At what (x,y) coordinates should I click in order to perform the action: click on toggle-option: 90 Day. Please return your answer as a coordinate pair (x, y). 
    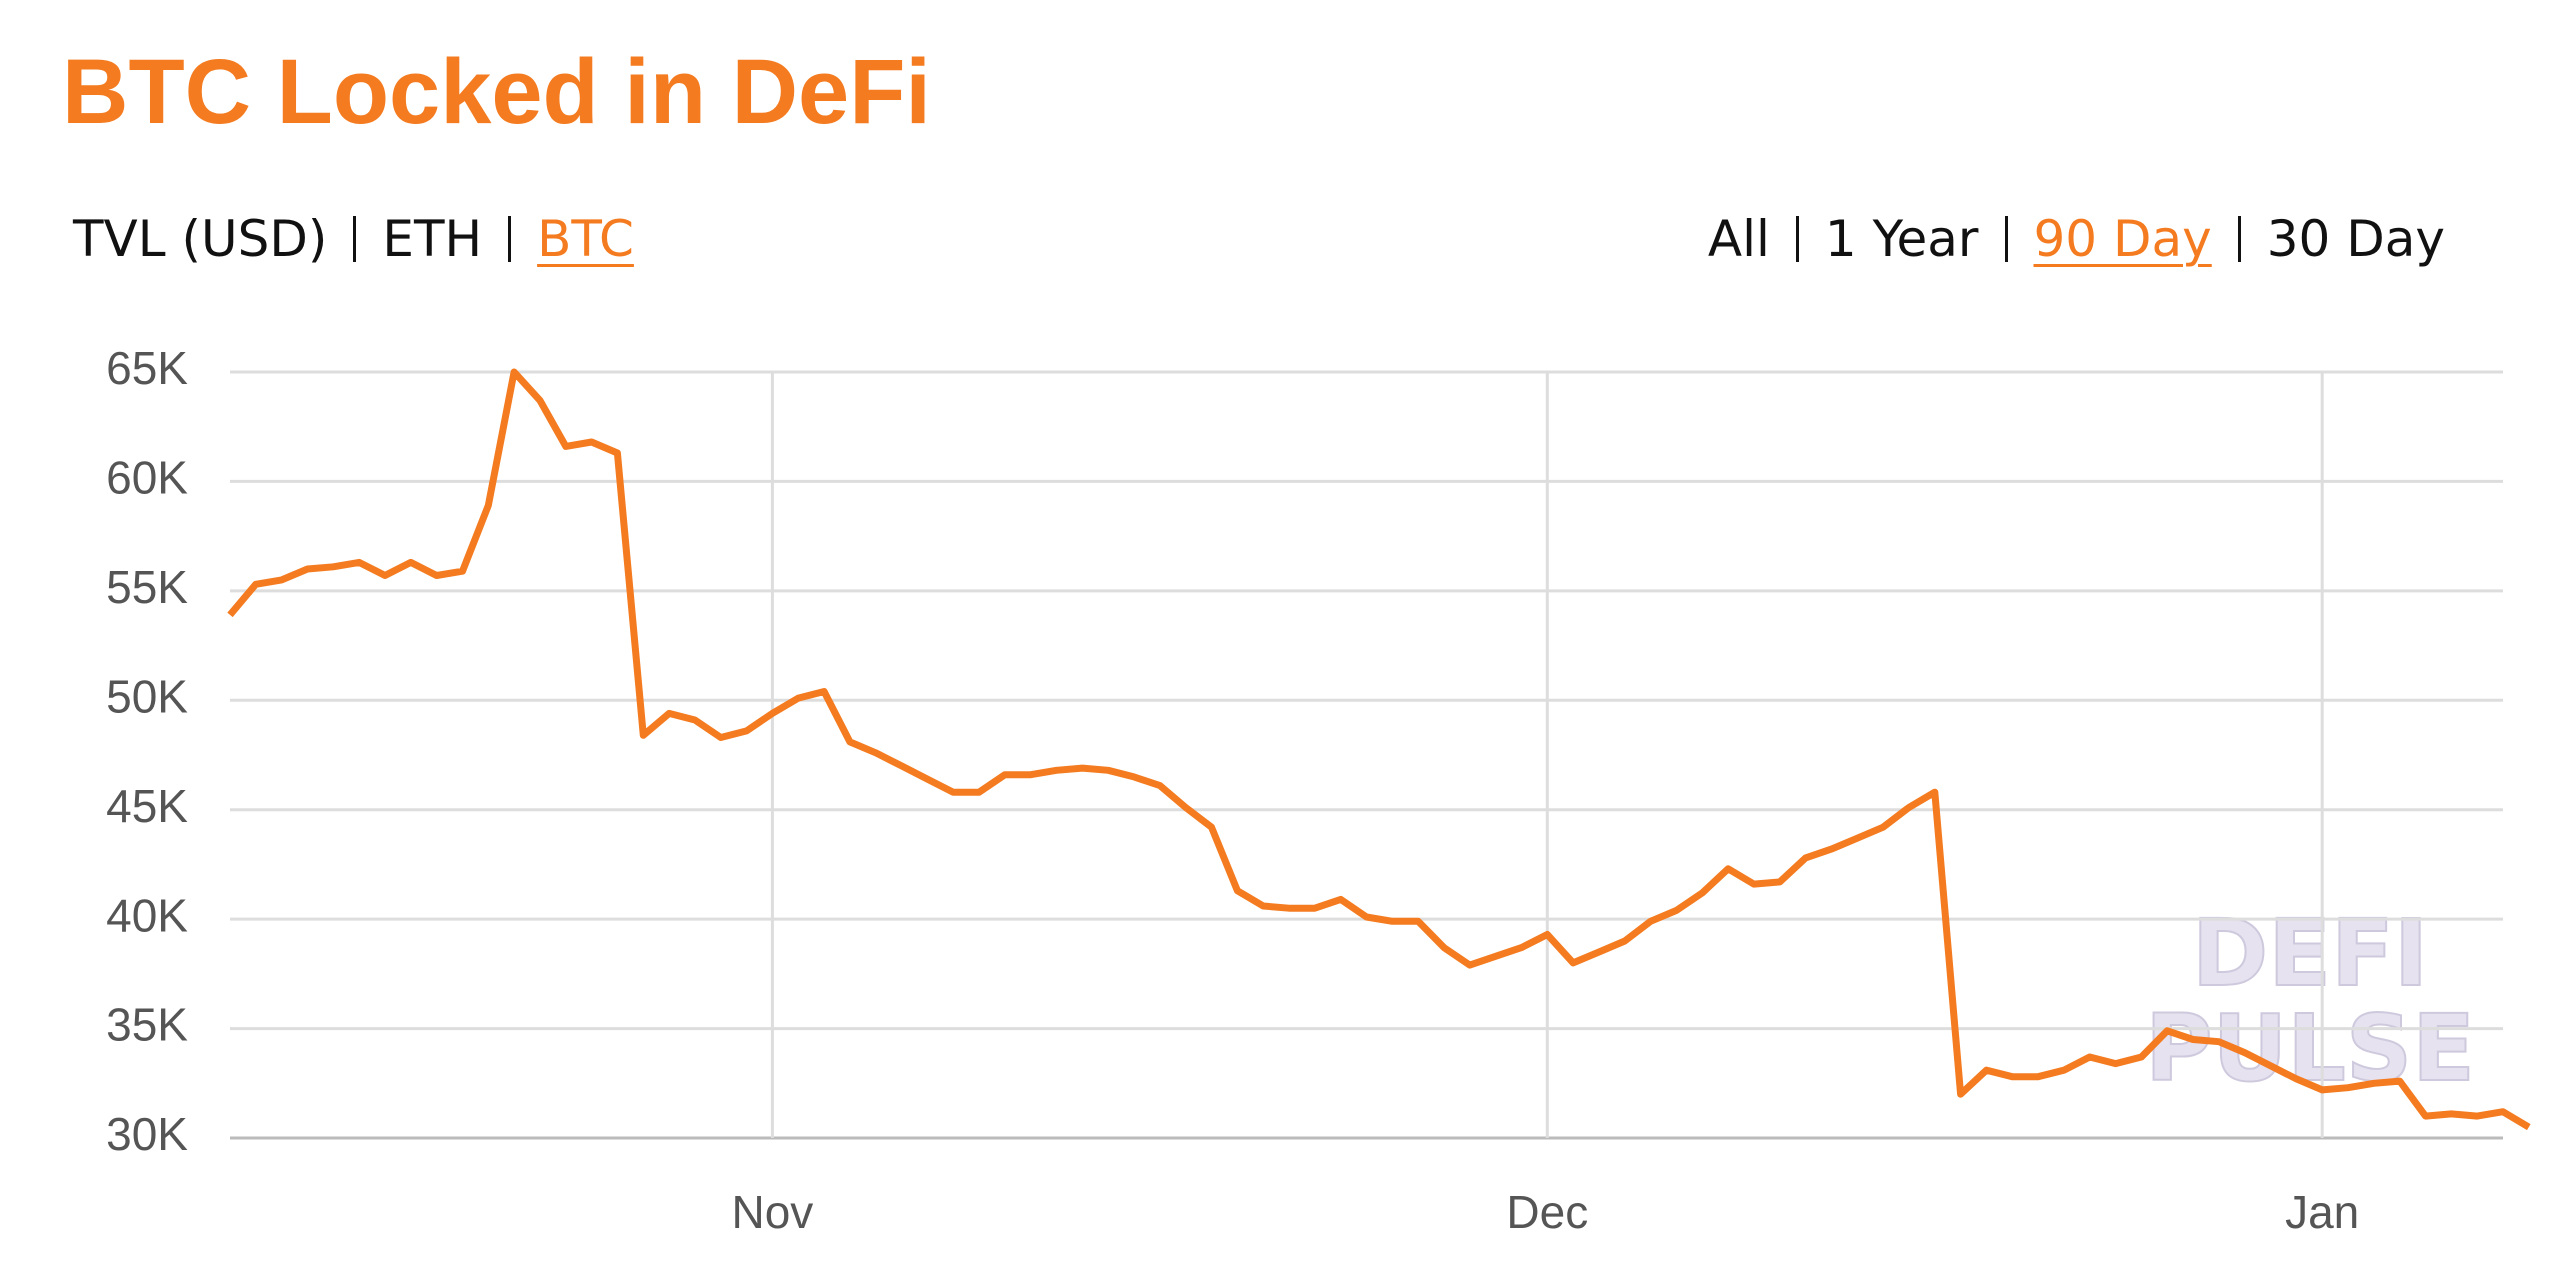
    Looking at the image, I should click on (2122, 239).